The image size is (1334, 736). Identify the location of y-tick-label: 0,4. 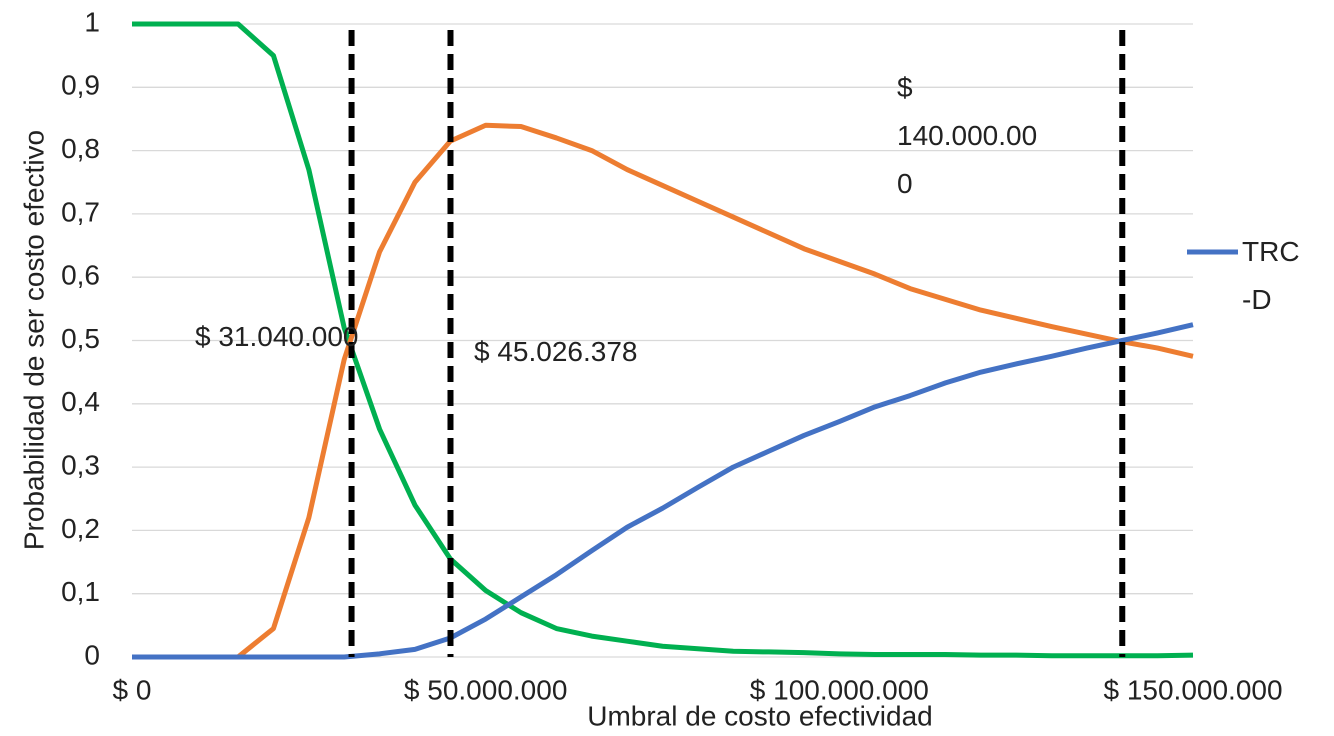
(80, 401).